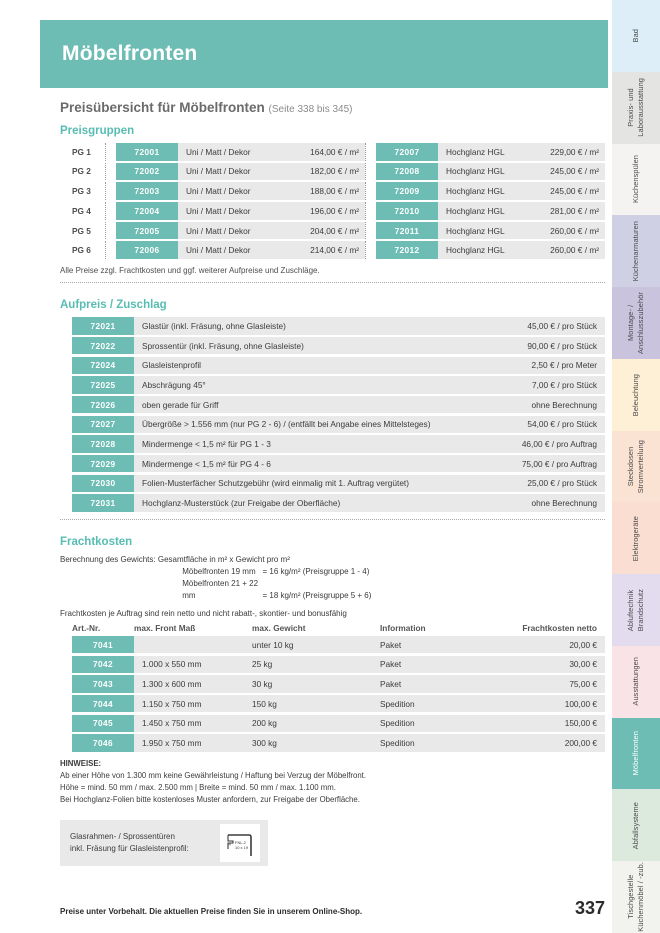 The height and width of the screenshot is (933, 660). I want to click on sidebar-tab-abluftechnik-brandschutz: Abluftechnik Brandschutz, so click(636, 610).